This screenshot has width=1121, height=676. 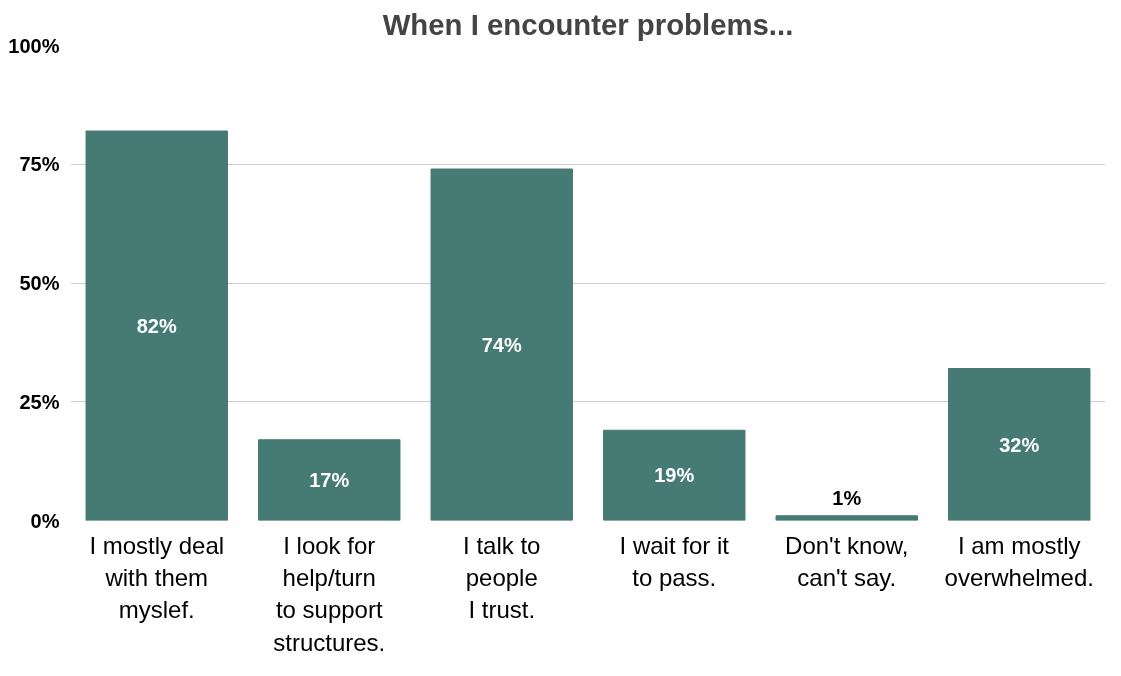 What do you see at coordinates (34, 45) in the screenshot?
I see `y-tick-label: 100%` at bounding box center [34, 45].